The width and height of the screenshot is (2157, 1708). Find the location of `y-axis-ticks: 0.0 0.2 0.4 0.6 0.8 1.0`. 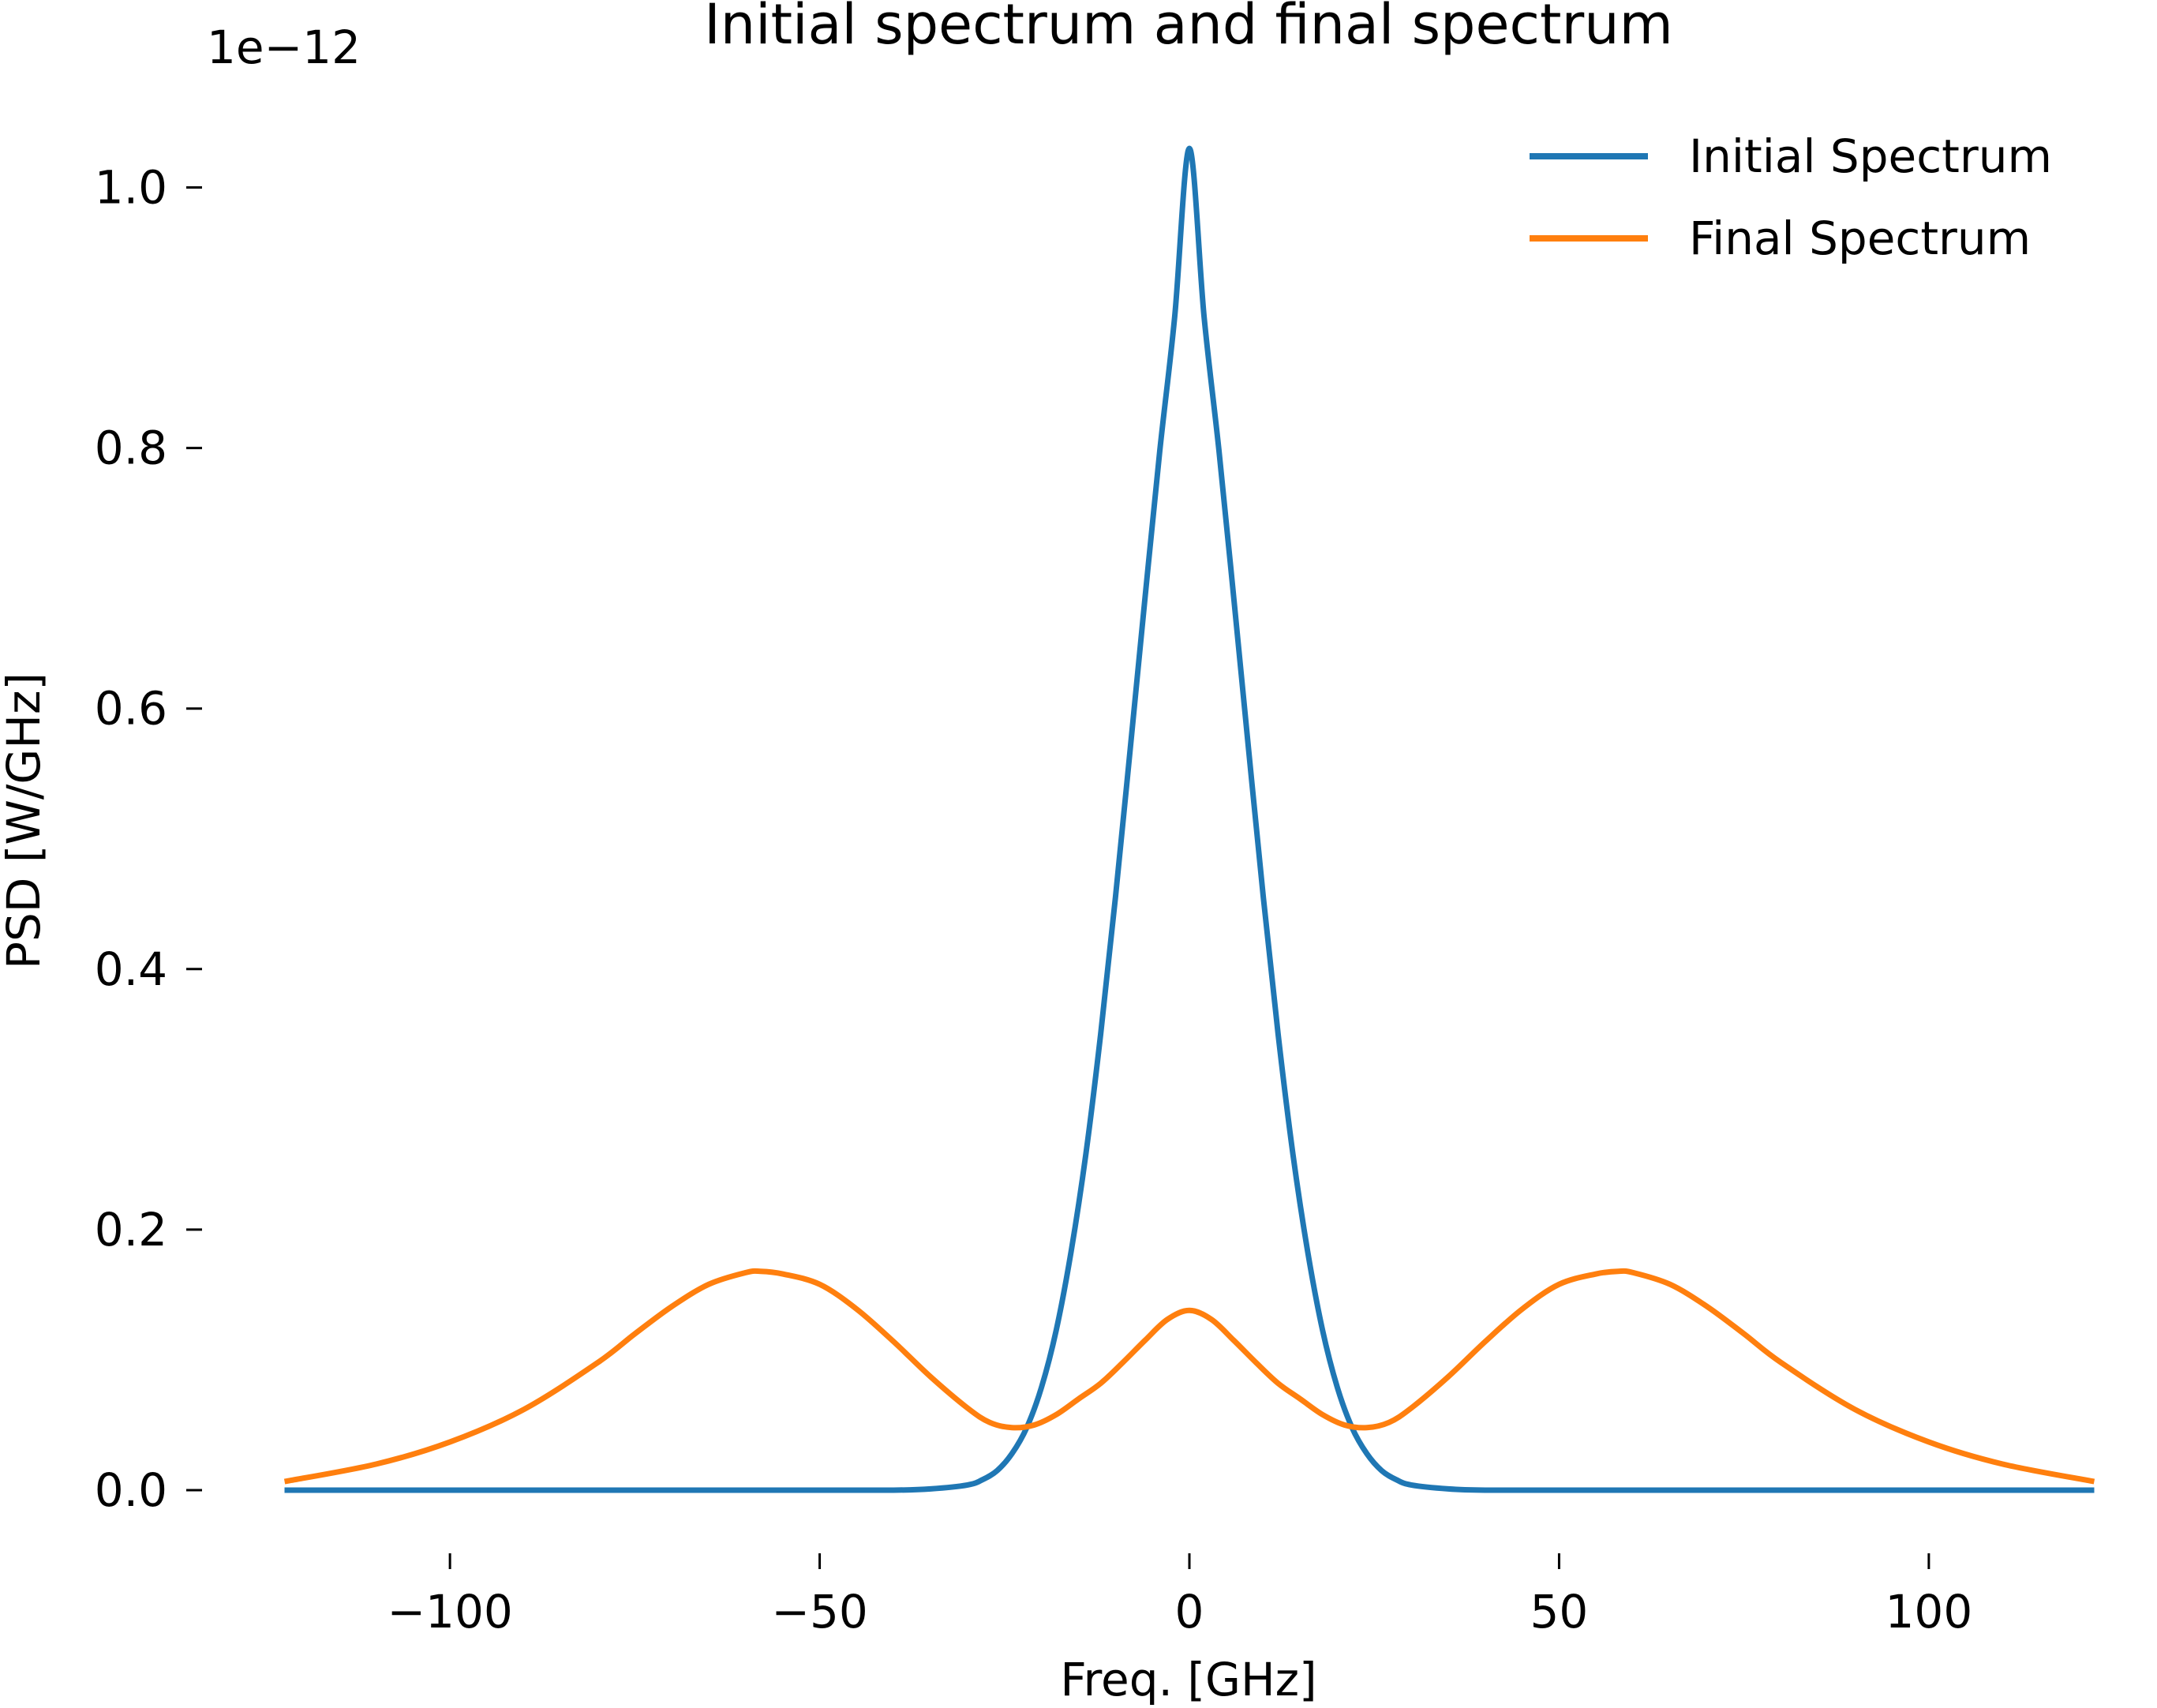

y-axis-ticks: 0.0 0.2 0.4 0.6 0.8 1.0 is located at coordinates (148, 839).